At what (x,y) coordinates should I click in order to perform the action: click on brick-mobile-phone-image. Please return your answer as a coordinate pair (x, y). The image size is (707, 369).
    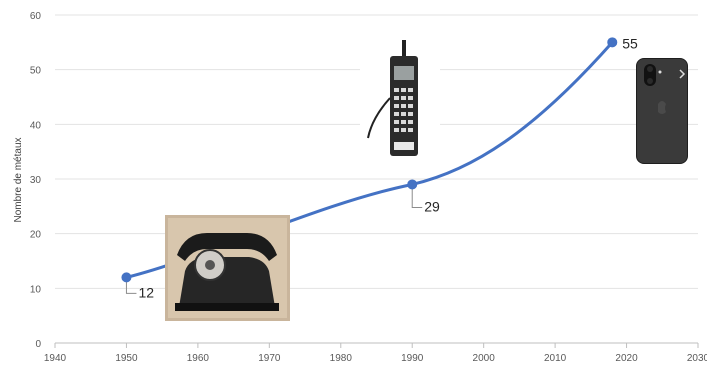
    Looking at the image, I should click on (400, 100).